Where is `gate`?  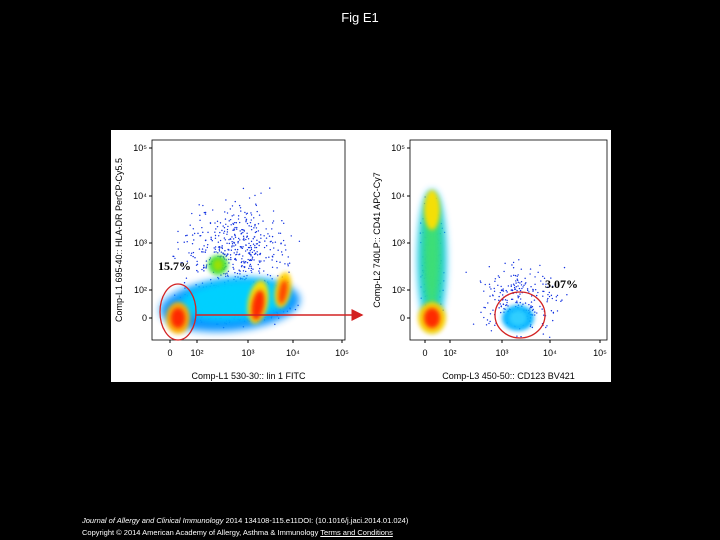
gate is located at coordinates (520, 315).